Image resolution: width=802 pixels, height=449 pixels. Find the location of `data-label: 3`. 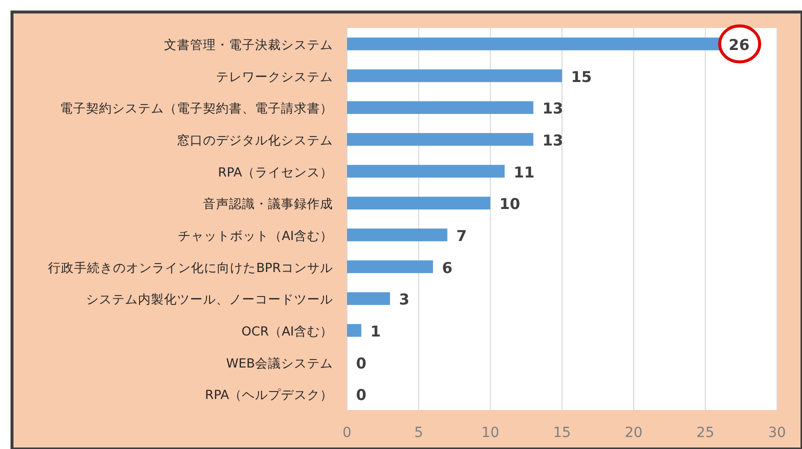

data-label: 3 is located at coordinates (404, 299).